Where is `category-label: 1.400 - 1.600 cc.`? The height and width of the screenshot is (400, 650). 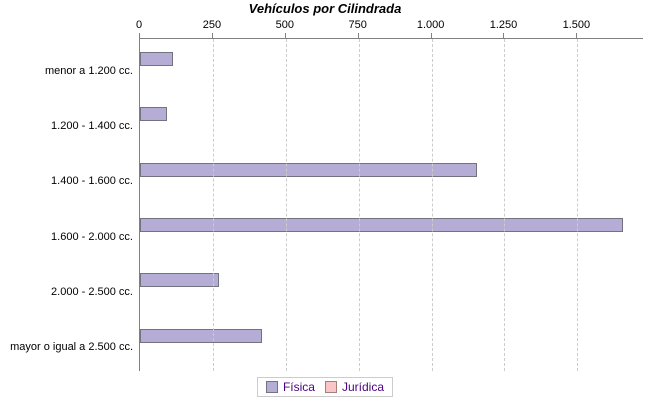
category-label: 1.400 - 1.600 cc. is located at coordinates (92, 181).